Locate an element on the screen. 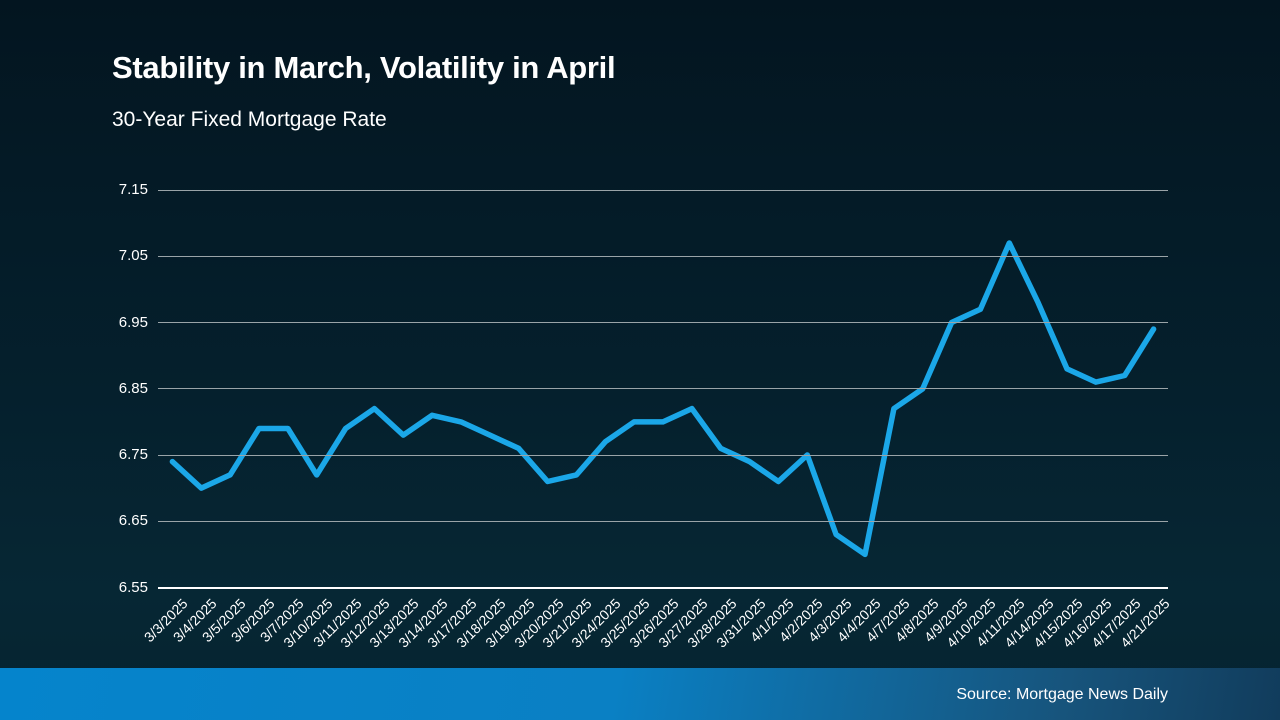  source-credit: Source: Mortgage News Daily is located at coordinates (1062, 694).